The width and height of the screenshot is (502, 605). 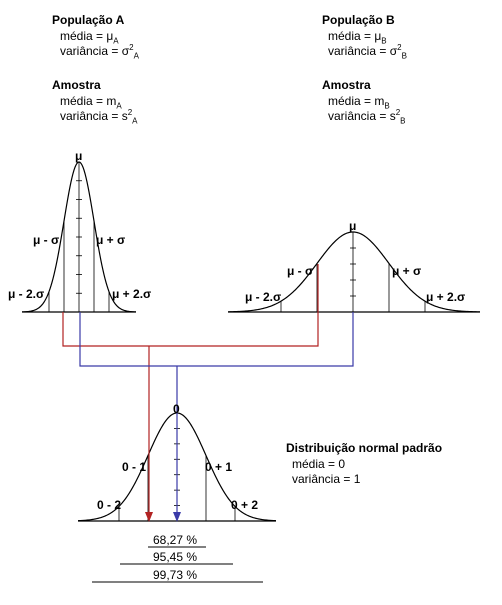 I want to click on sample-b-mean: média = mB, so click(x=359, y=102).